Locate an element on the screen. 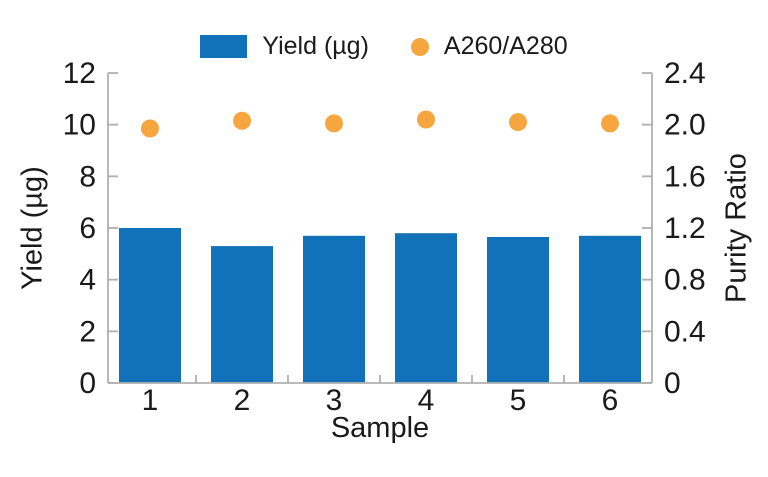  right-y-tick-label: 1.6 is located at coordinates (685, 176).